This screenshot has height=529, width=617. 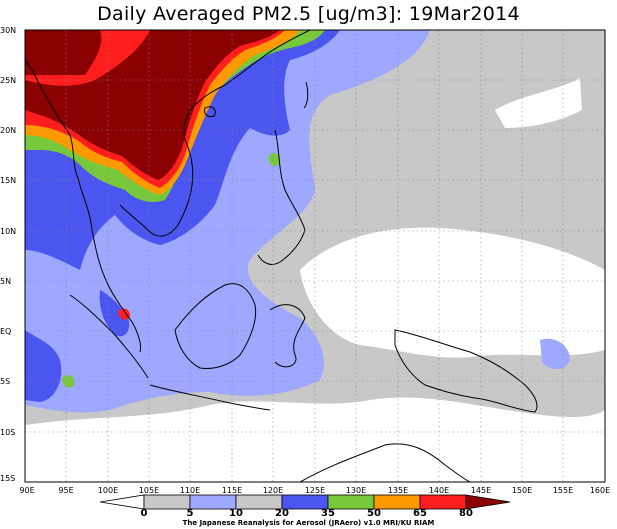 What do you see at coordinates (8, 30) in the screenshot?
I see `y-tick-label: 30N` at bounding box center [8, 30].